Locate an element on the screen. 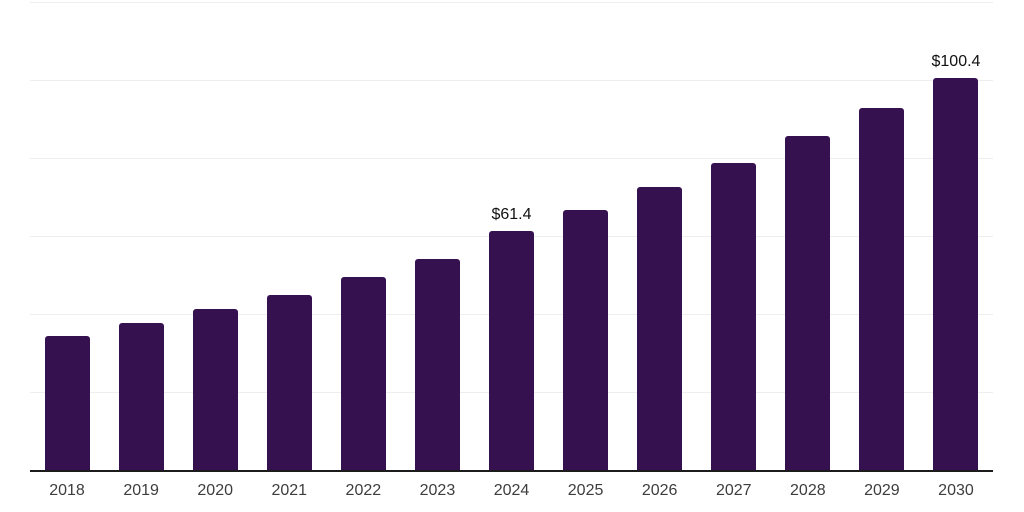  x-tick-label-2030: 2030 is located at coordinates (956, 490).